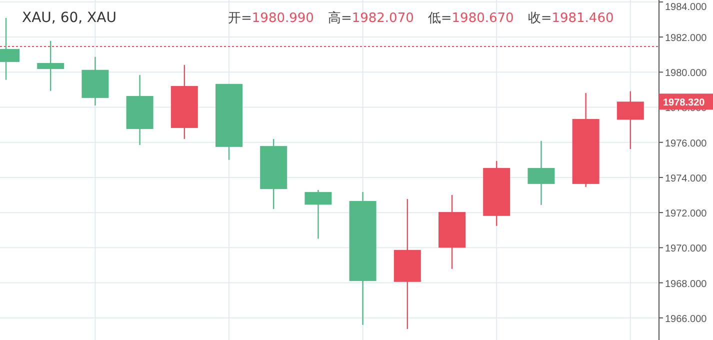 Image resolution: width=713 pixels, height=340 pixels. What do you see at coordinates (686, 214) in the screenshot?
I see `y-tick-label: 1972.000` at bounding box center [686, 214].